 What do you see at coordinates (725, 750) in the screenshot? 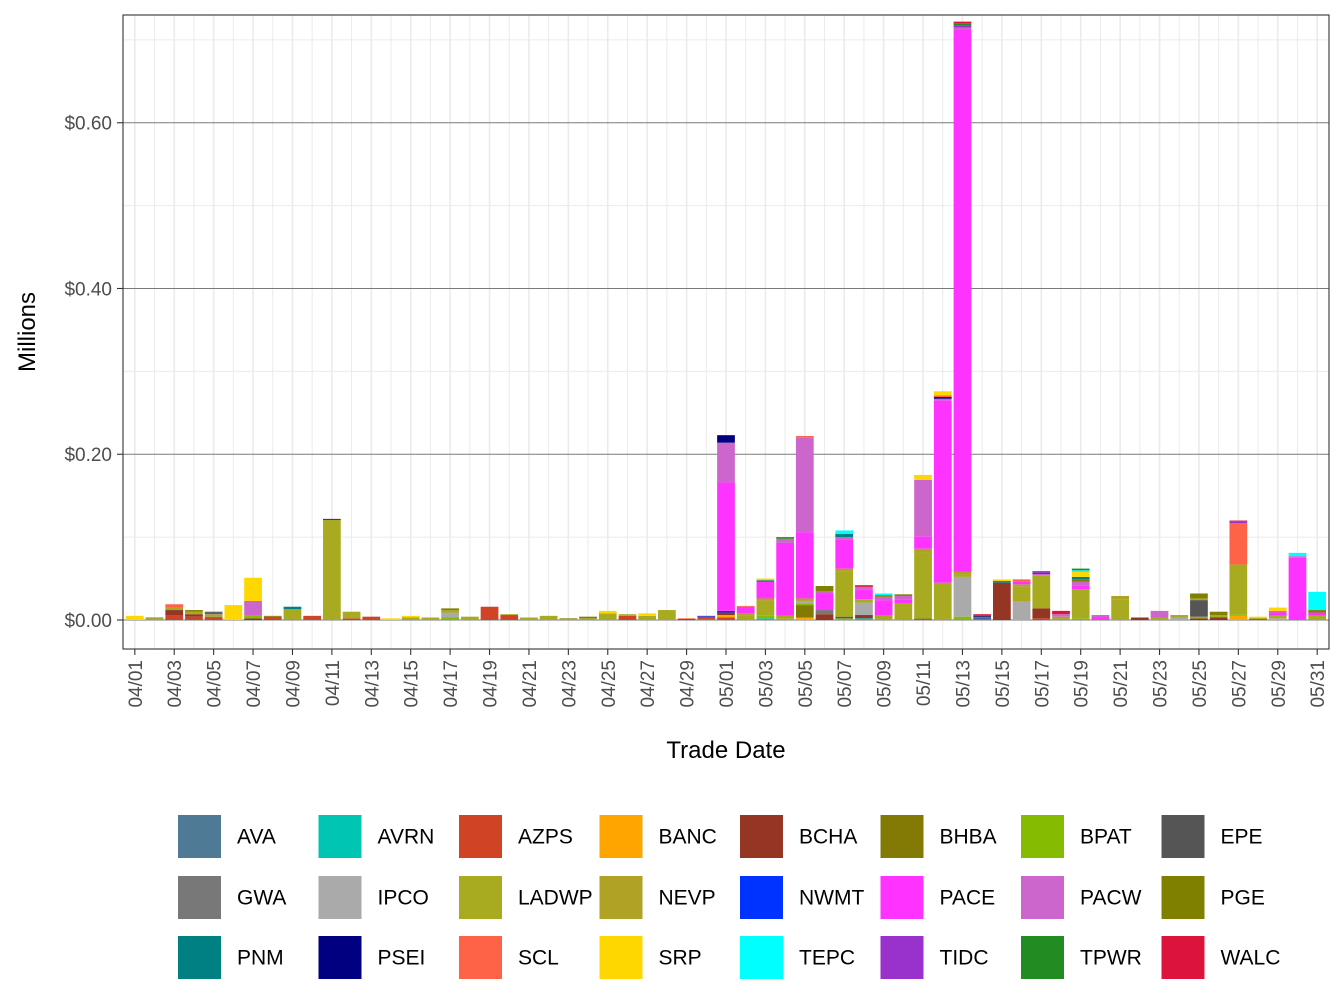
I see `x-axis-title: Trade Date` at bounding box center [725, 750].